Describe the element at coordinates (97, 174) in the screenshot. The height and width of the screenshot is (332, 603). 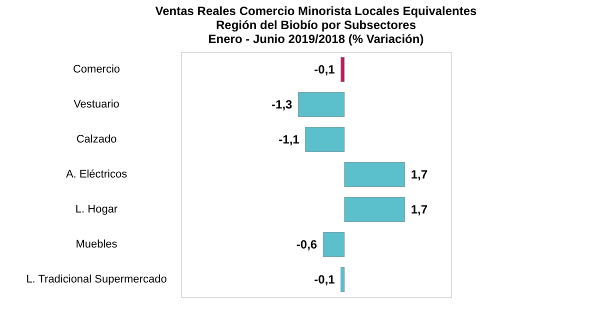
I see `y-tick-label: A. Eléctricos` at that location.